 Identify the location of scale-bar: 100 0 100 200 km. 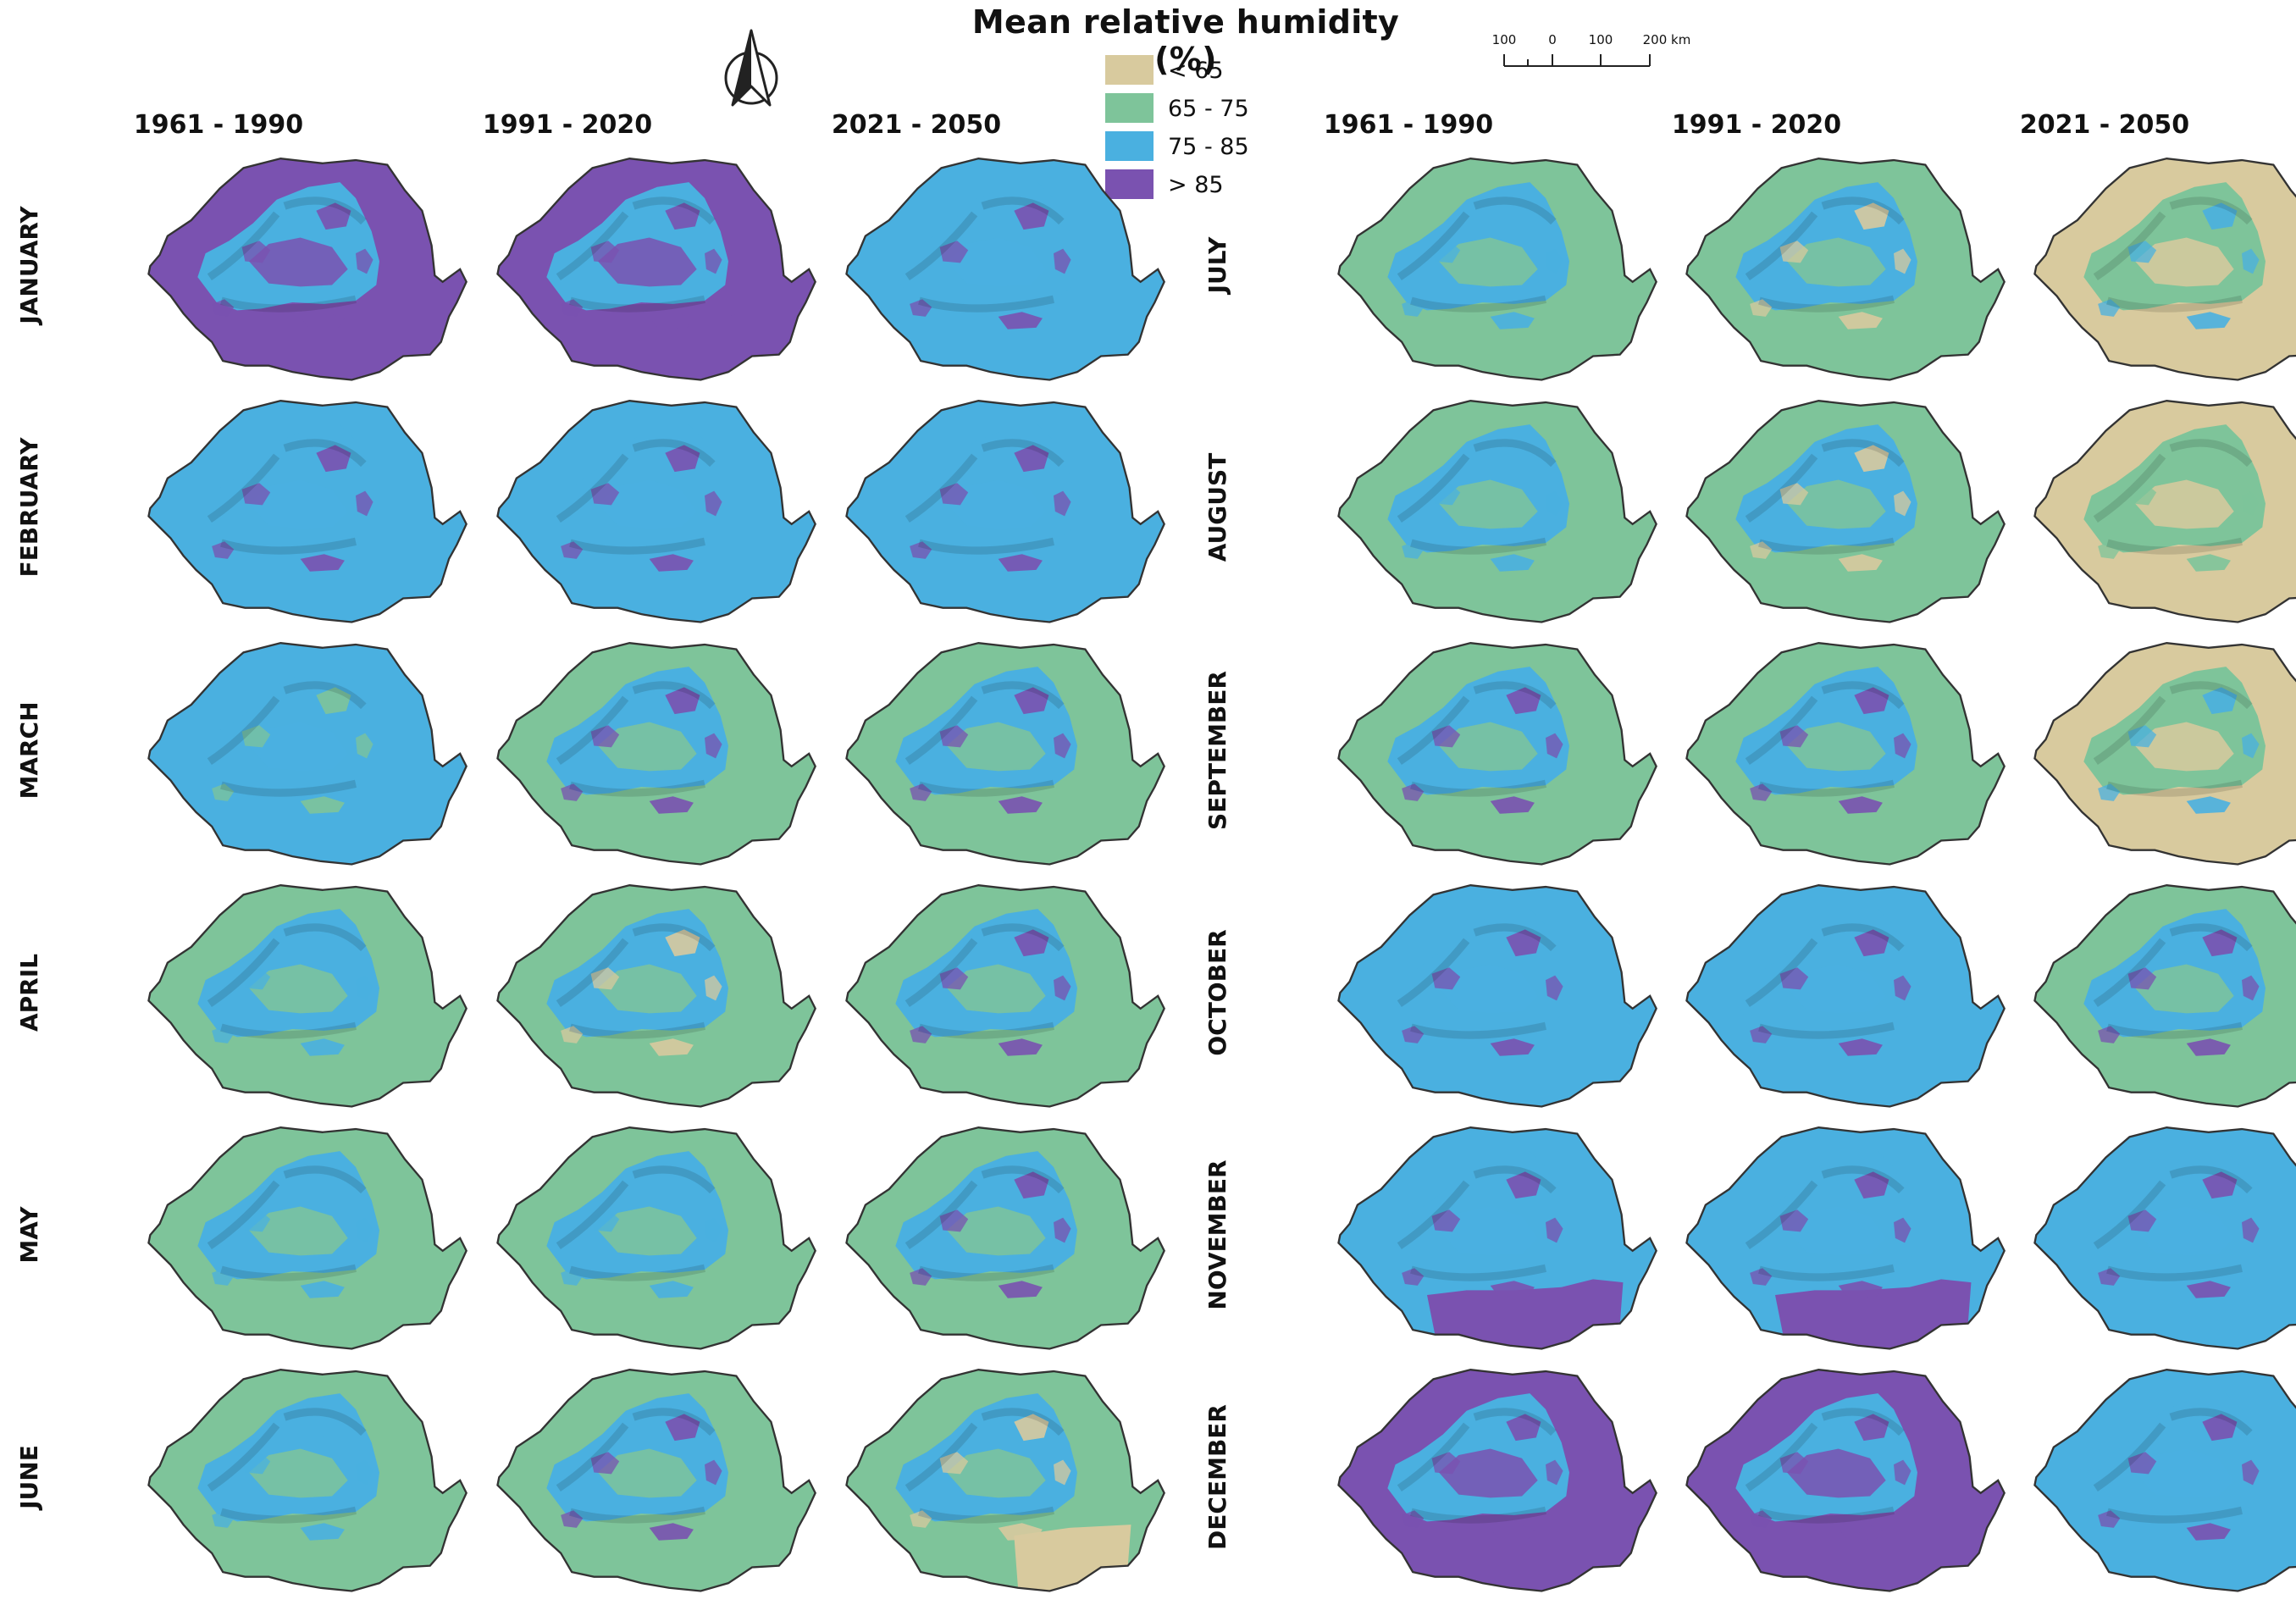
(1590, 52).